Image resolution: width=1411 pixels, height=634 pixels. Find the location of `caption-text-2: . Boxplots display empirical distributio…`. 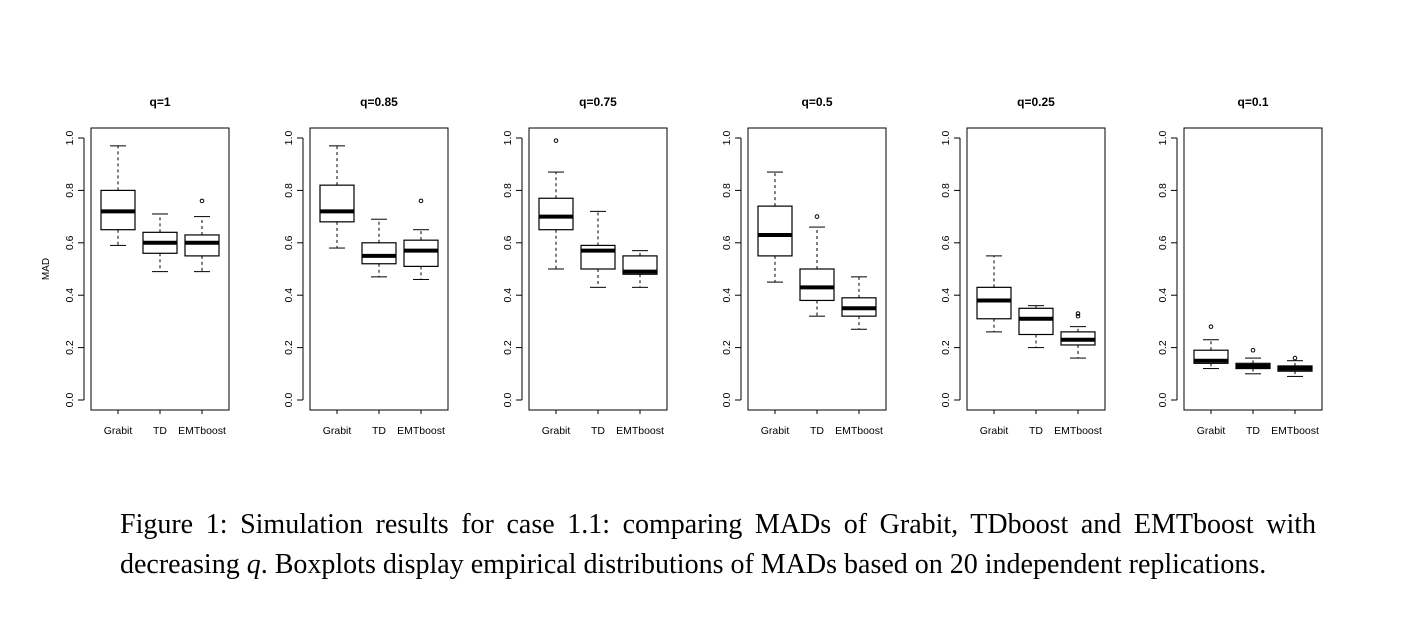

caption-text-2: . Boxplots display empirical distributio… is located at coordinates (763, 564).